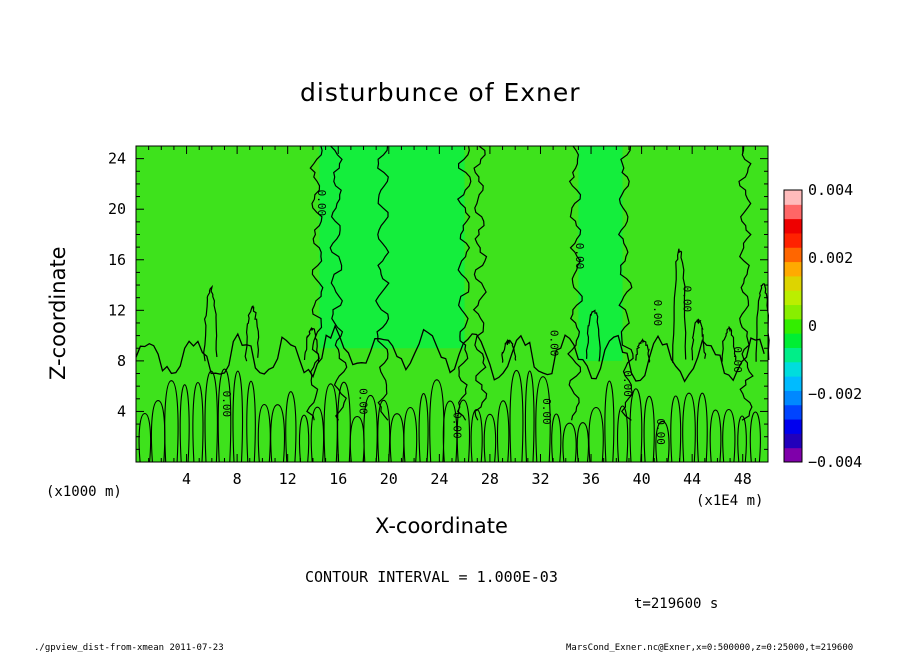 The height and width of the screenshot is (654, 904). I want to click on x-tick-label: 36, so click(591, 479).